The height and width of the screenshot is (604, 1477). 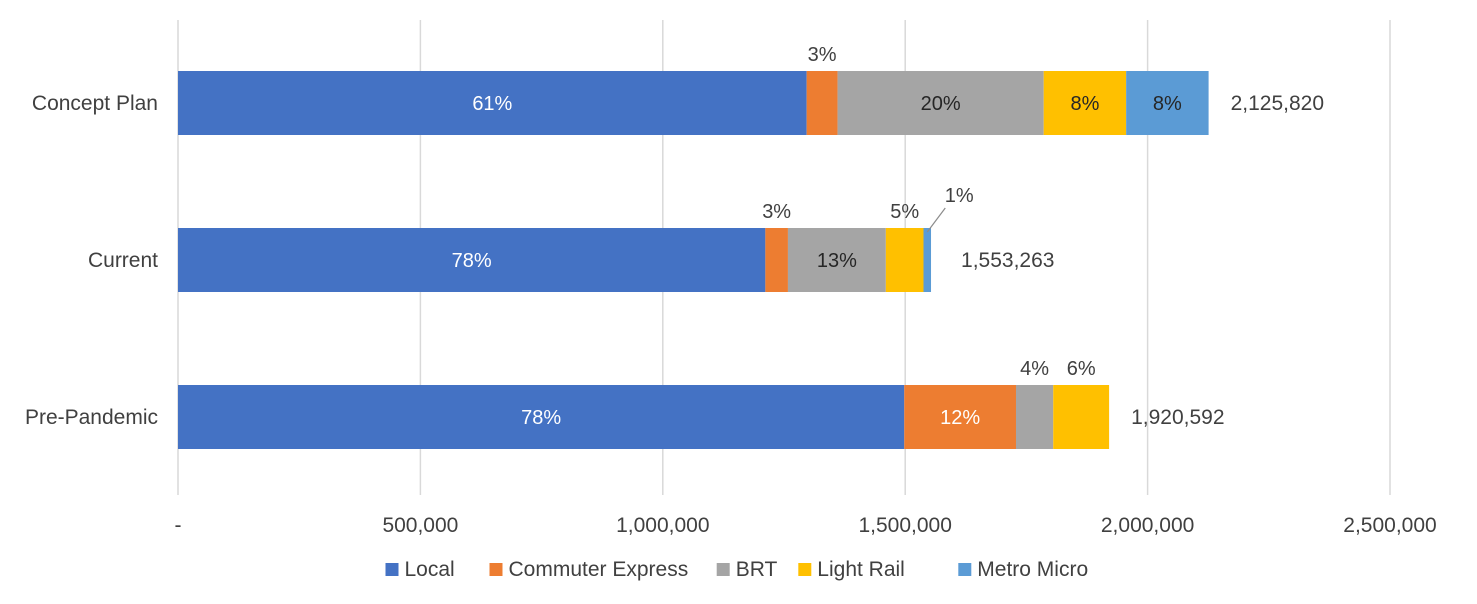 I want to click on category-label-current: Current, so click(x=123, y=260).